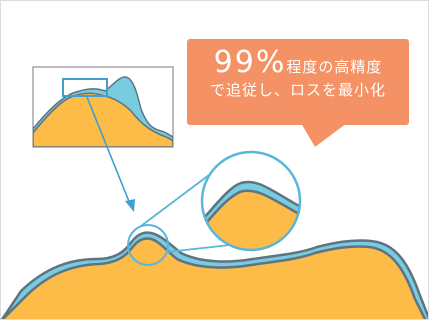 This screenshot has height=320, width=429. I want to click on thumbnail-chart, so click(103, 107).